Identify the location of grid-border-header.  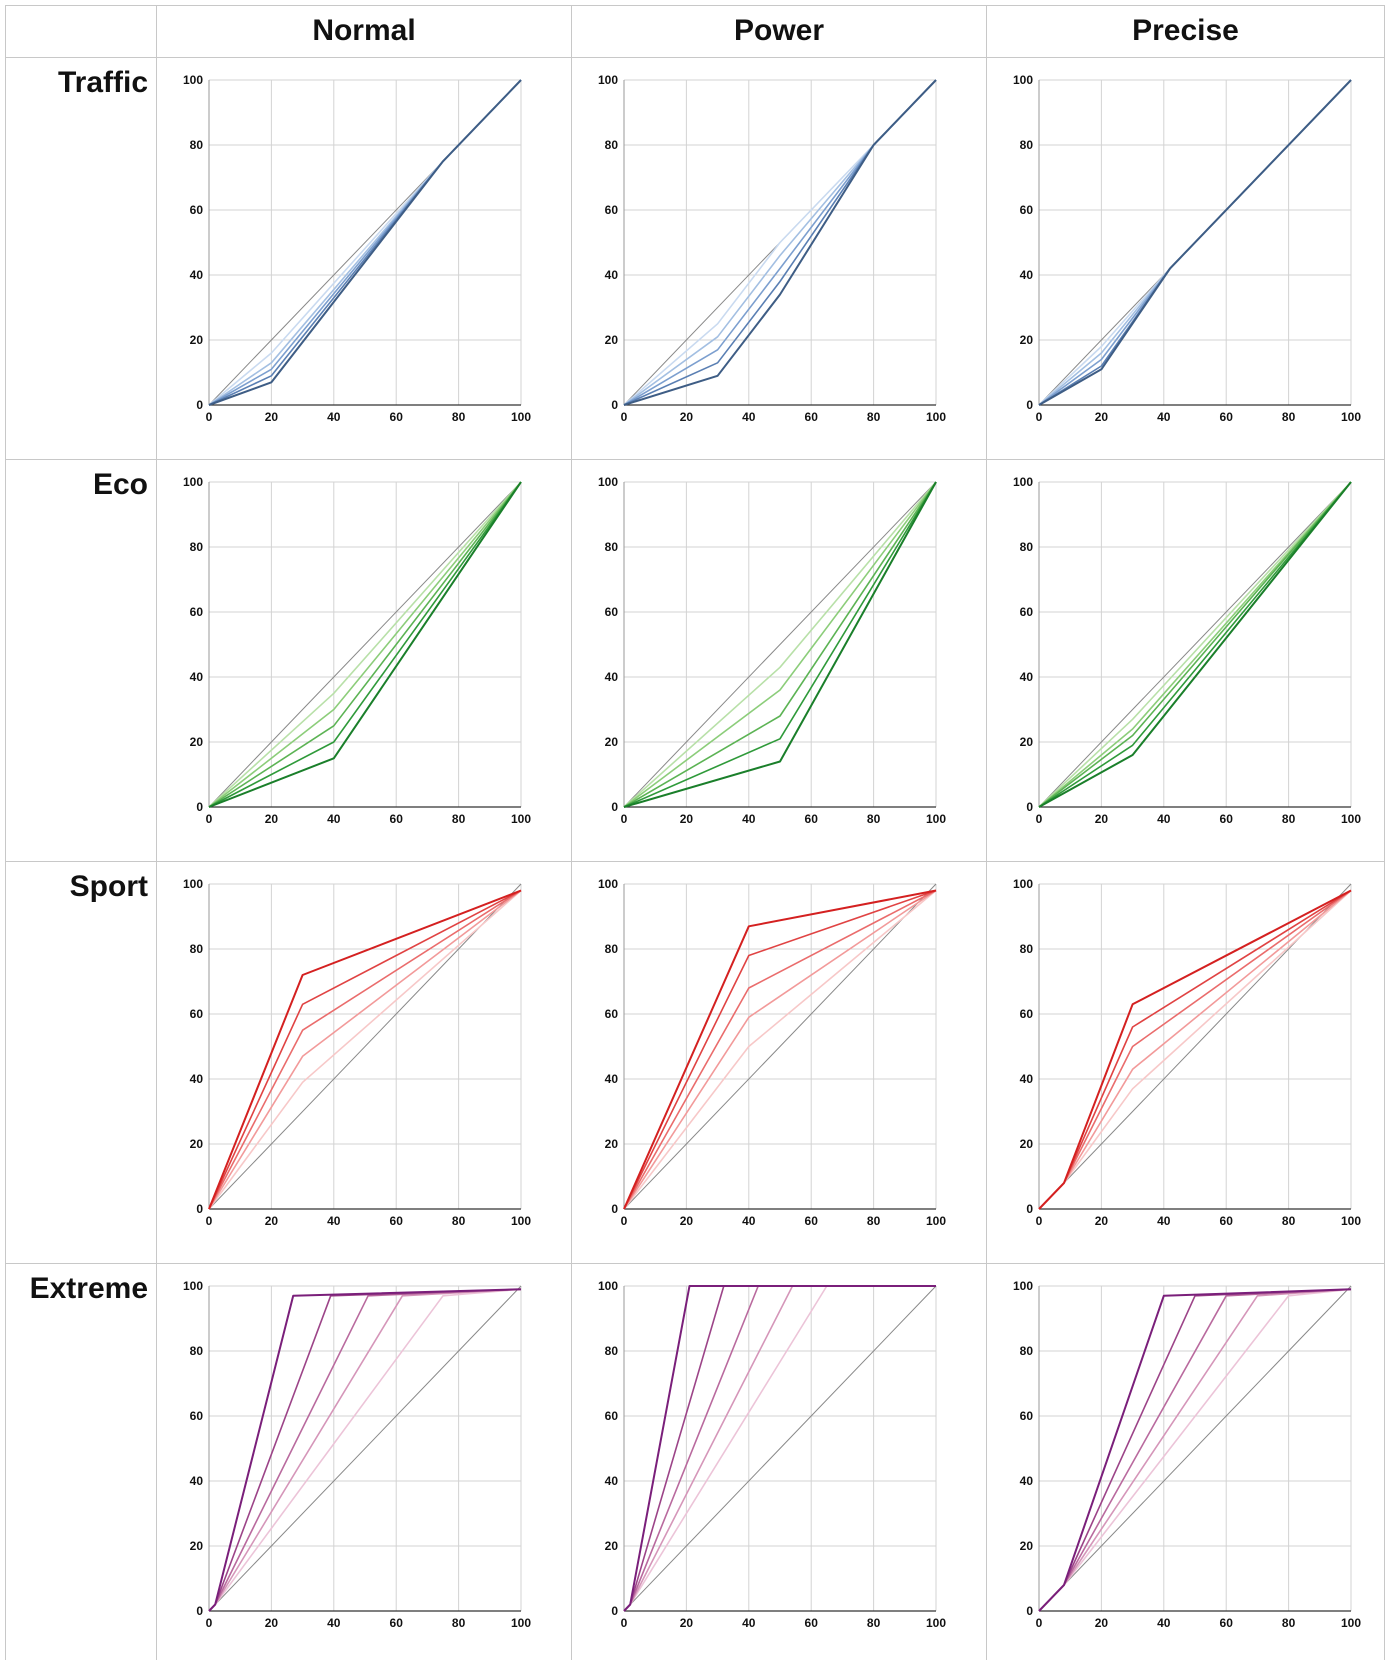
(695, 57).